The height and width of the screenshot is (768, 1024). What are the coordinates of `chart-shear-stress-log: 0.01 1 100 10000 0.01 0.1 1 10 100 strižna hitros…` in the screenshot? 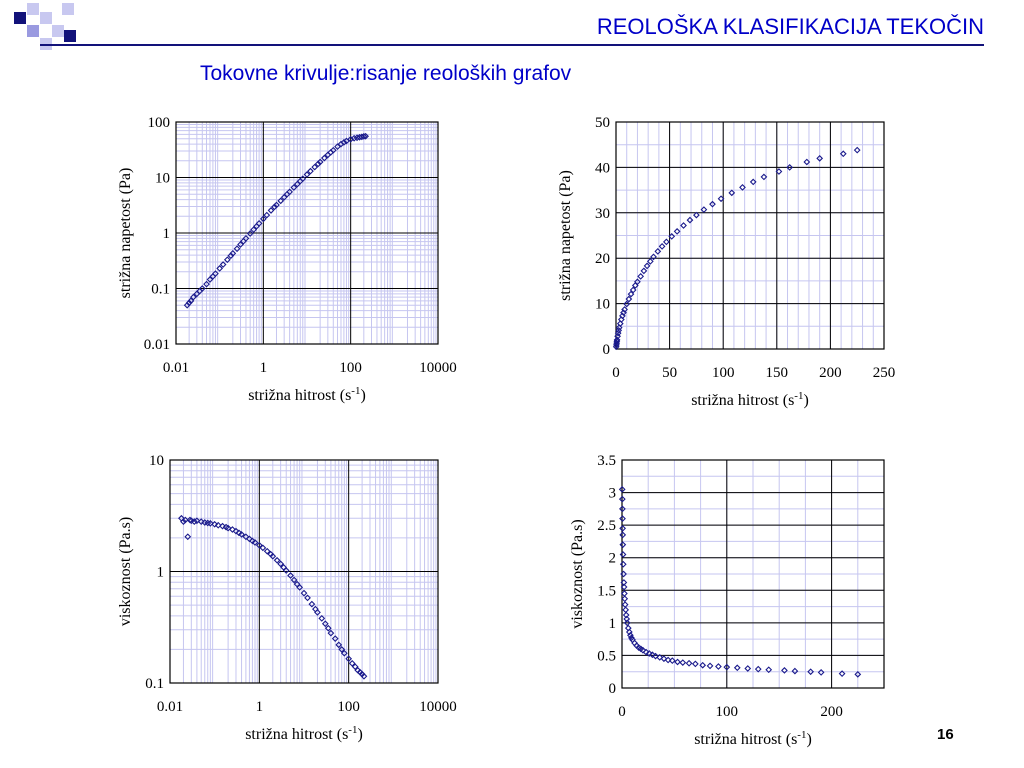 It's located at (287, 259).